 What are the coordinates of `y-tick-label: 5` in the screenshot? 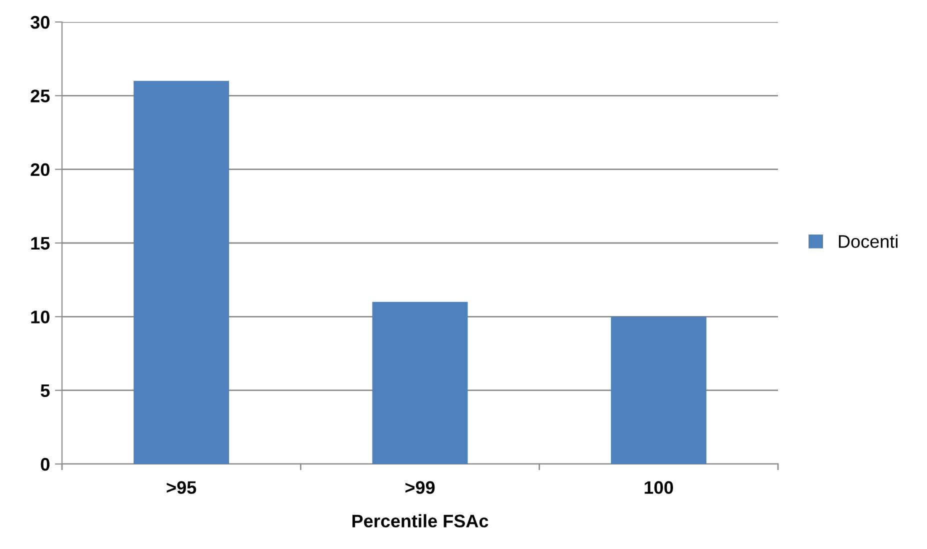 It's located at (45, 391).